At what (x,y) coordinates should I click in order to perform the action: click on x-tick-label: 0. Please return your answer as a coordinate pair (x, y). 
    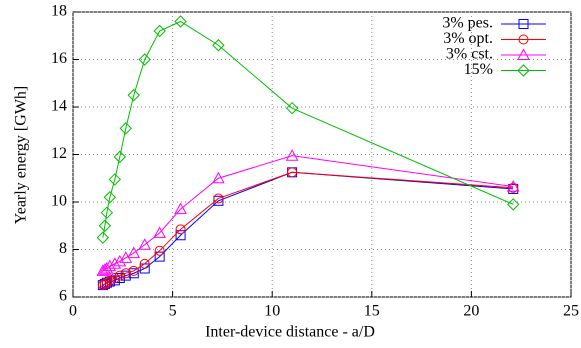
    Looking at the image, I should click on (73, 311).